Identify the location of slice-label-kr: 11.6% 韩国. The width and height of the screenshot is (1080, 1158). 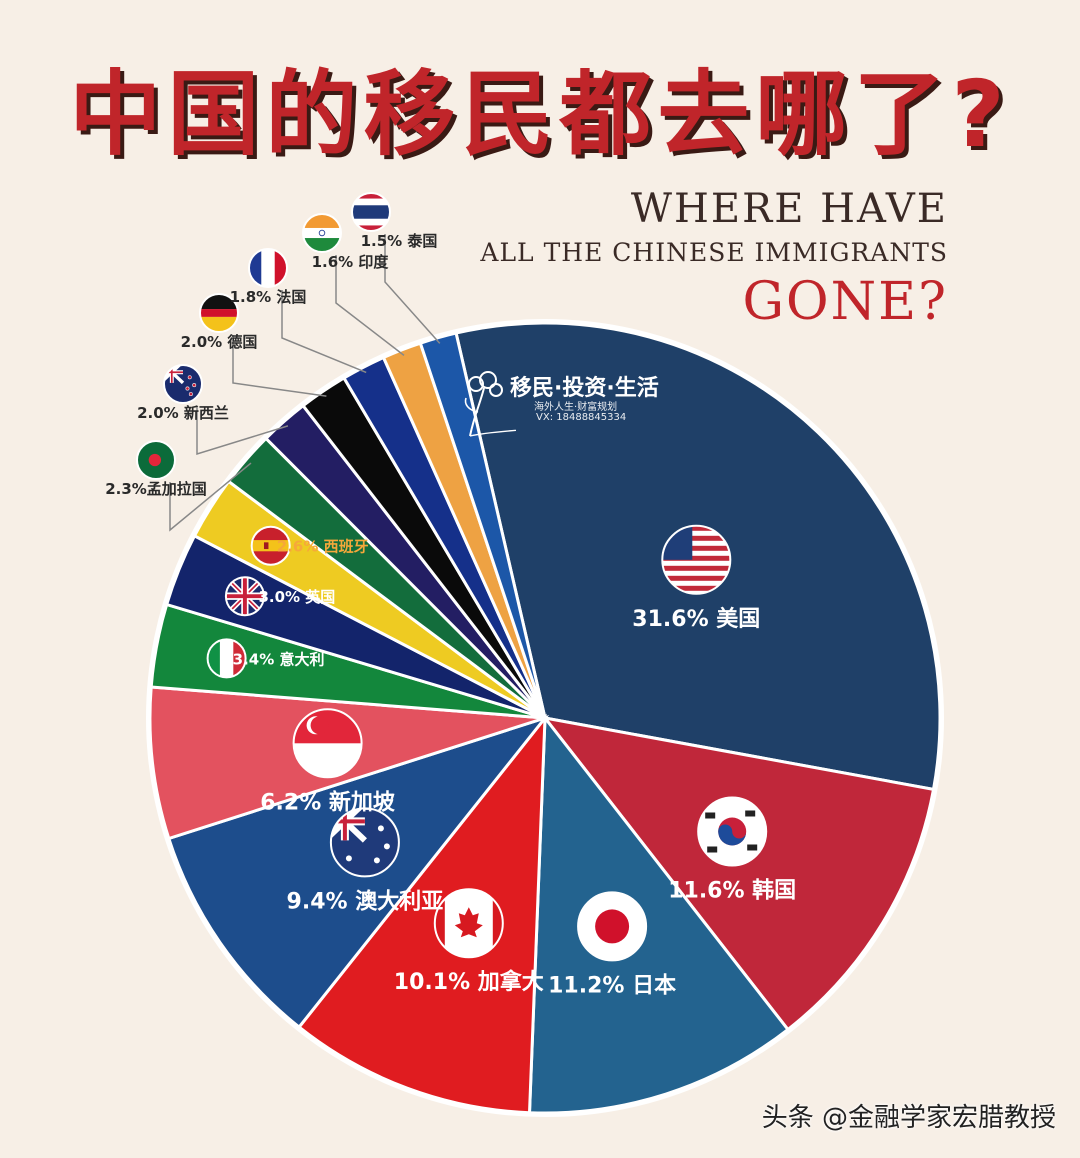
(732, 891).